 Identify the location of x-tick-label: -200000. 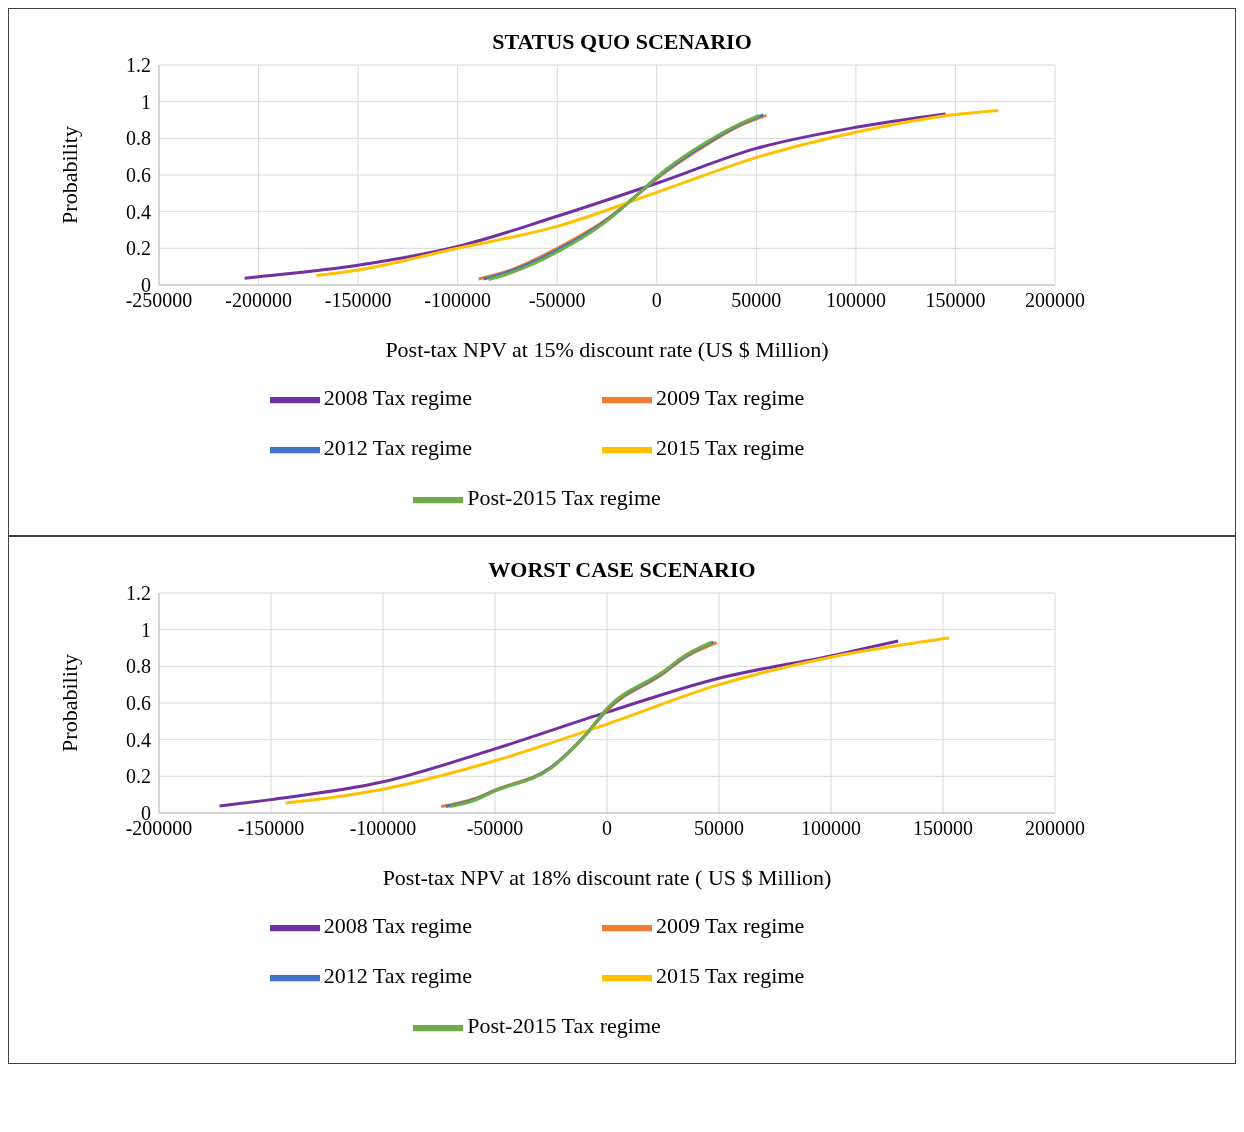
(258, 300).